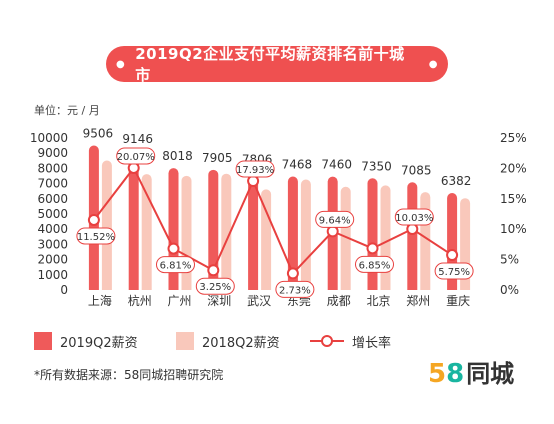 Image resolution: width=554 pixels, height=424 pixels. What do you see at coordinates (52, 214) in the screenshot?
I see `y-left-tick-label: 5000` at bounding box center [52, 214].